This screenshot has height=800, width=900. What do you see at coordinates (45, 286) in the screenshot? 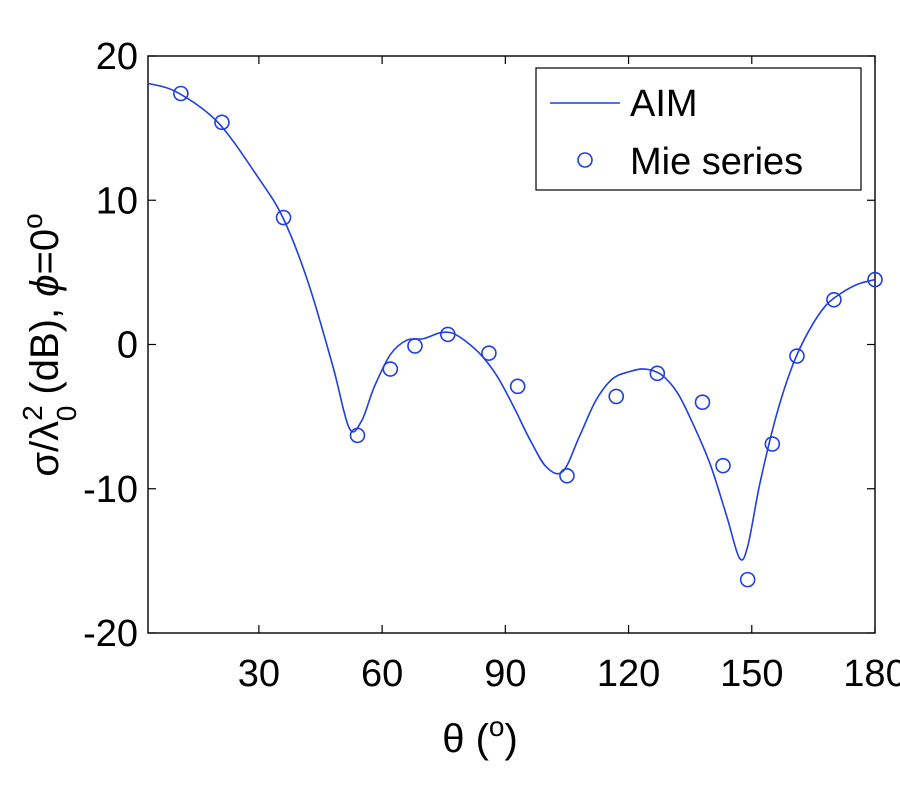
I see `y-axis-label-phi: ϕ` at bounding box center [45, 286].